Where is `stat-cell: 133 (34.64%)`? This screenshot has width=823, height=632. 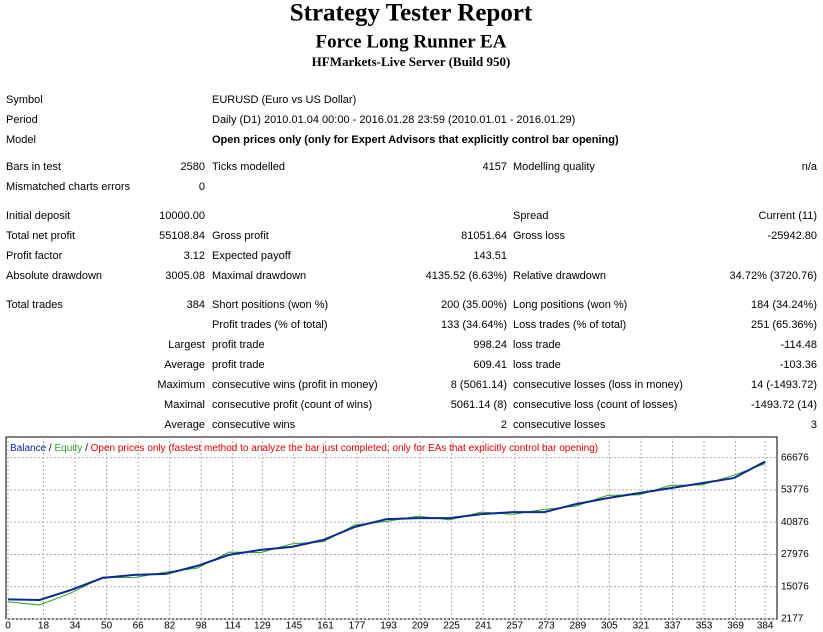 stat-cell: 133 (34.64%) is located at coordinates (474, 325).